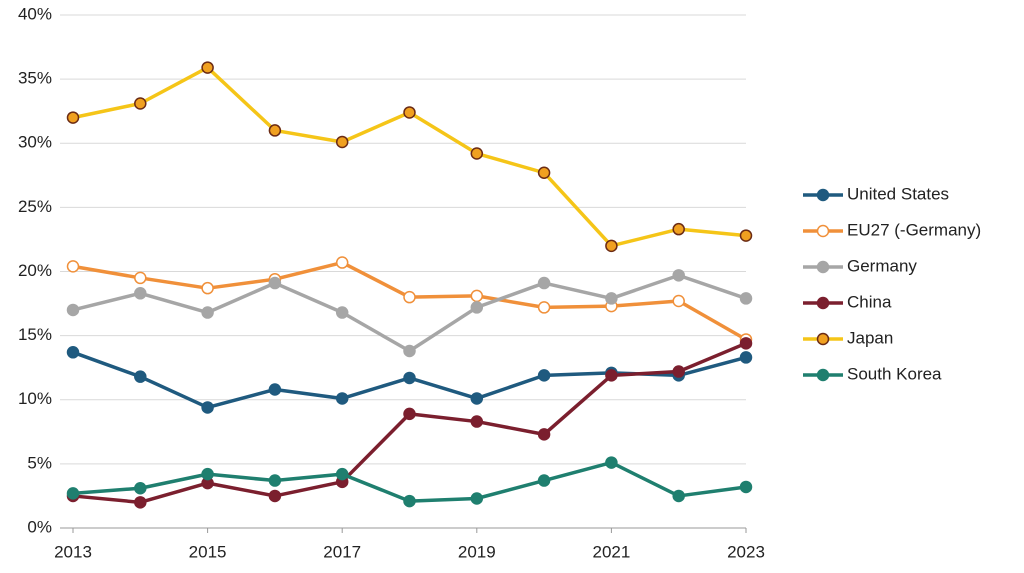  Describe the element at coordinates (870, 337) in the screenshot. I see `legend-label: Japan` at that location.